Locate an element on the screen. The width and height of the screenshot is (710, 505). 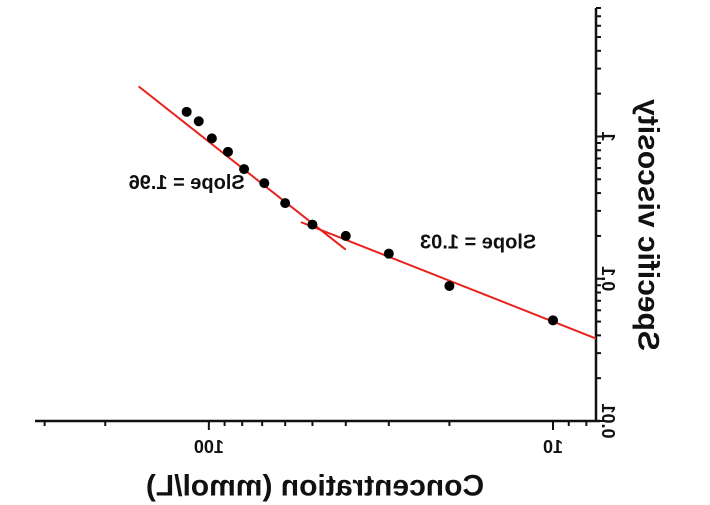
y-axis-title: Specific viscosity is located at coordinates (648, 225).